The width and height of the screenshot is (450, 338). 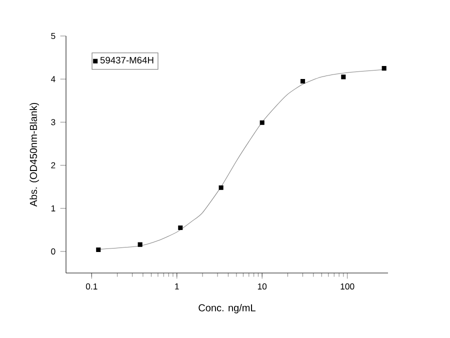 I want to click on legend-label: 59437-M64H, so click(x=127, y=60).